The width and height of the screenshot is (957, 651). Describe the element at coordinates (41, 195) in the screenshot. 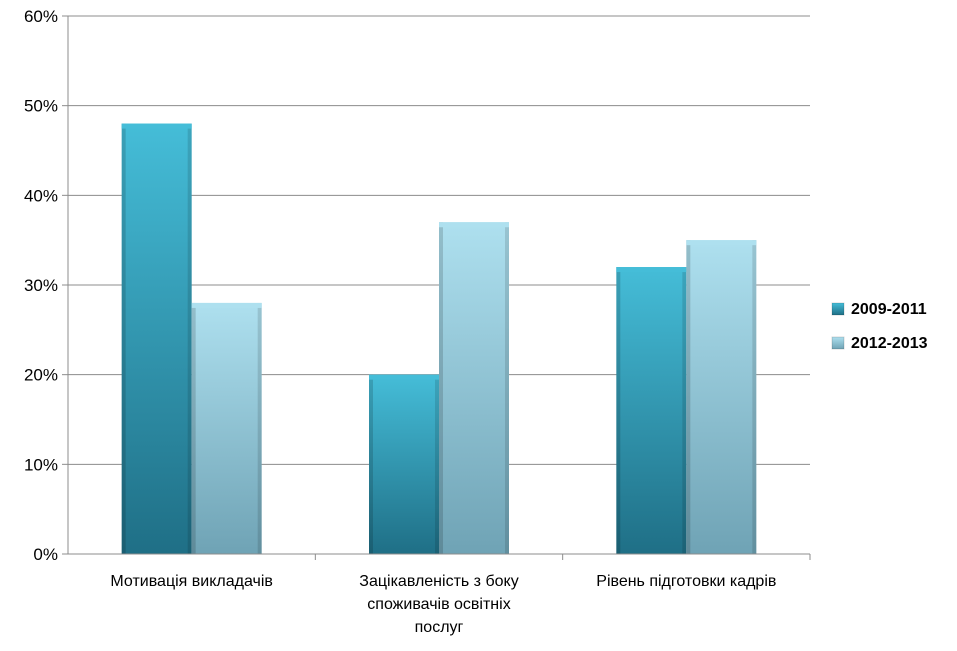

I see `y-tick-label: 40%` at that location.